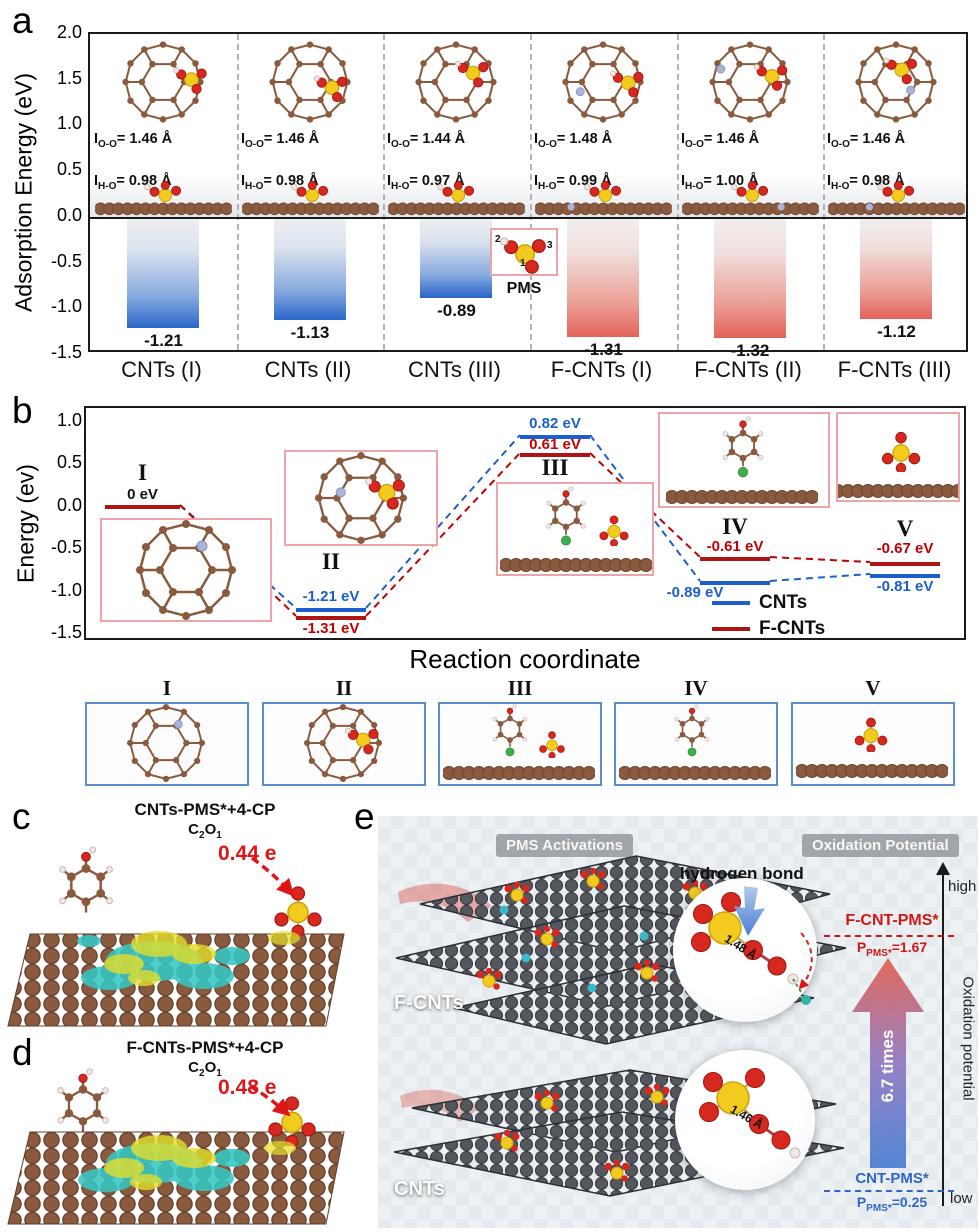 The image size is (978, 1232). What do you see at coordinates (167, 688) in the screenshot?
I see `structure-label: I` at bounding box center [167, 688].